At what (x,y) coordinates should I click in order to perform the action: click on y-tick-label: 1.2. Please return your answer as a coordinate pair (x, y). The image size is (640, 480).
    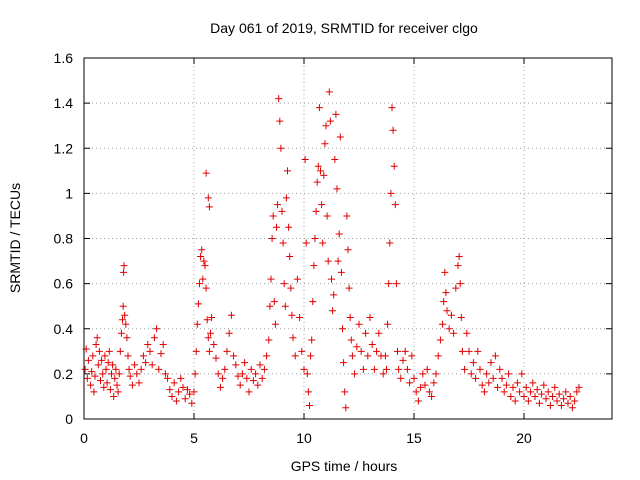
    Looking at the image, I should click on (64, 148).